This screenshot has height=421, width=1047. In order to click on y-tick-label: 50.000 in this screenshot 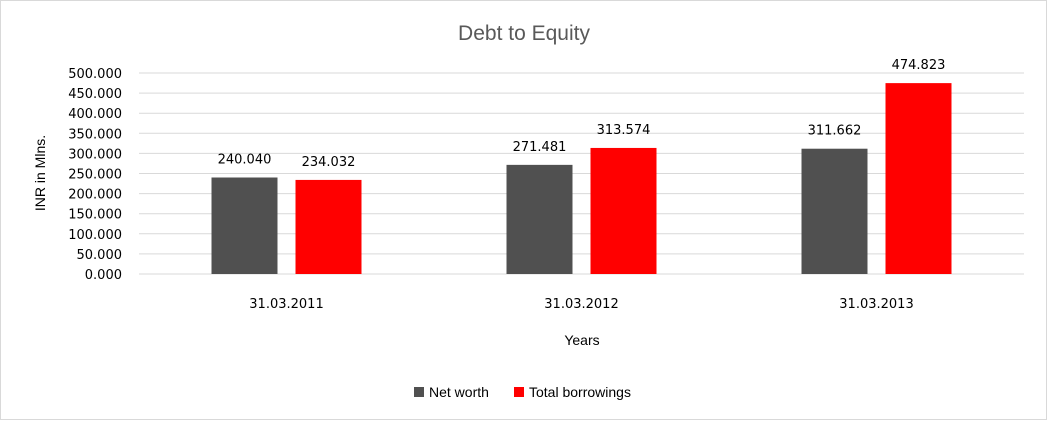, I will do `click(100, 255)`.